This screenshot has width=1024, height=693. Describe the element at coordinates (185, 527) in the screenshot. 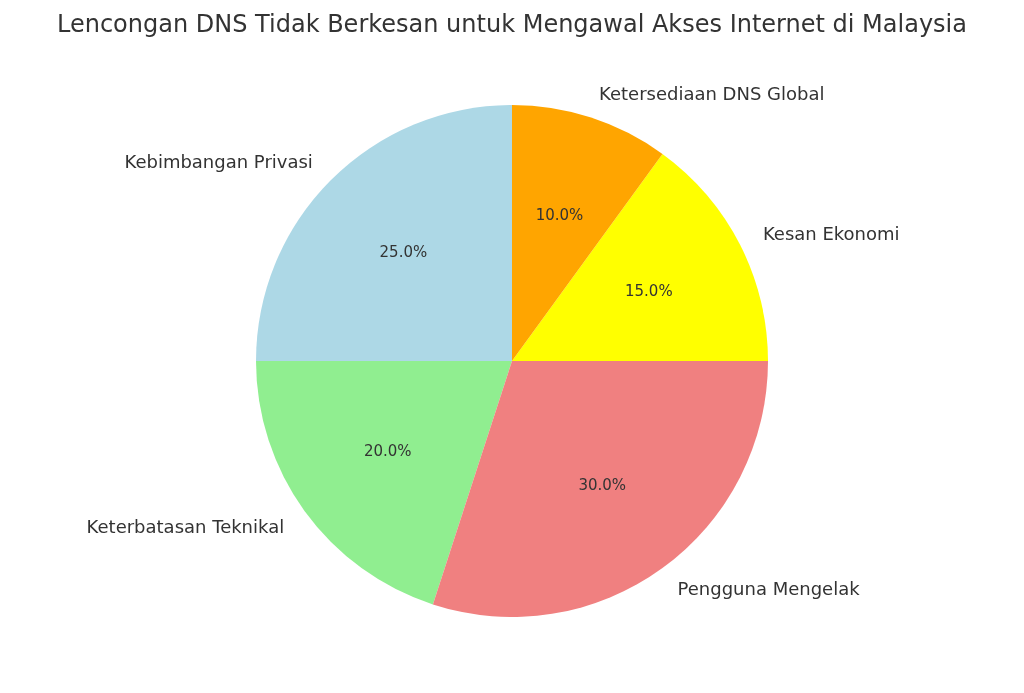

I see `slice-label: Keterbatasan Teknikal` at that location.